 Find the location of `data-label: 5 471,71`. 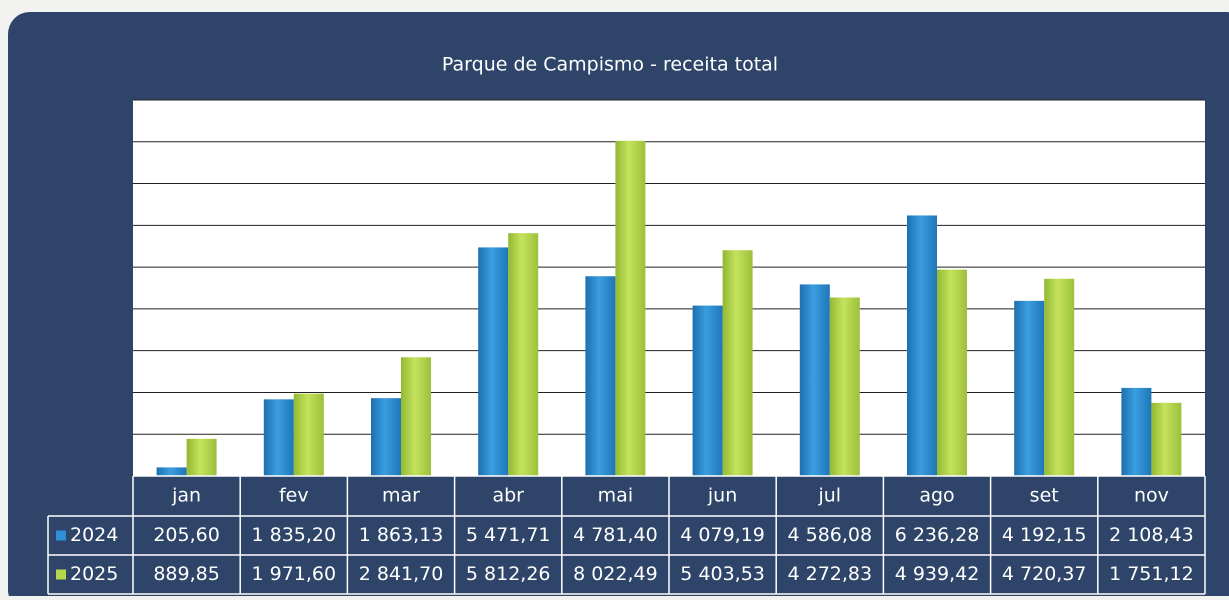

data-label: 5 471,71 is located at coordinates (508, 535).